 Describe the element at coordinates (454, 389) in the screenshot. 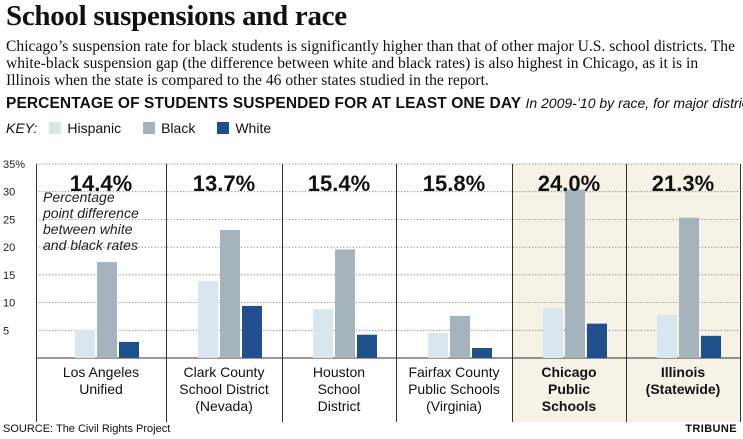

I see `category-label: Public Schools` at that location.